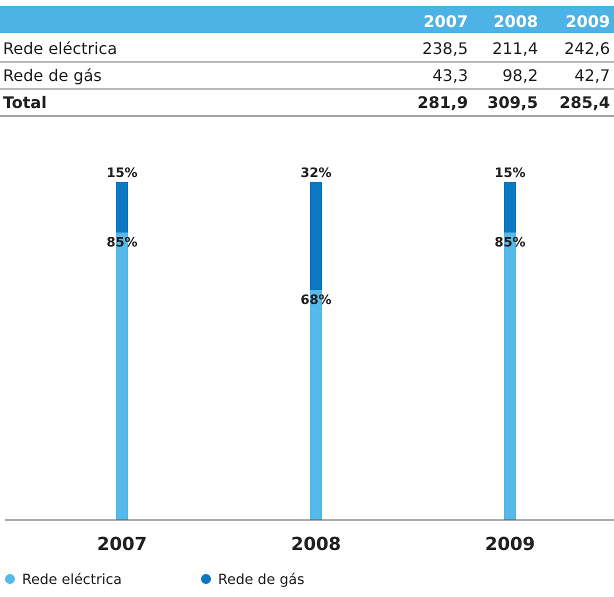  What do you see at coordinates (512, 102) in the screenshot?
I see `data-label: 309,5` at bounding box center [512, 102].